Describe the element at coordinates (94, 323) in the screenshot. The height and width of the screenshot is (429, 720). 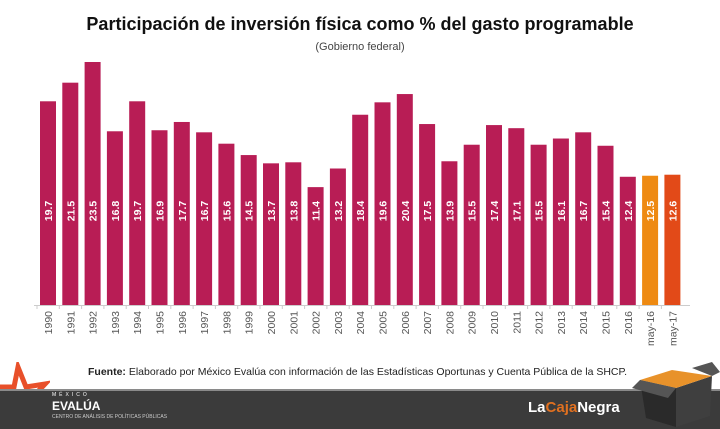
I see `x-tick-label: 1992` at that location.